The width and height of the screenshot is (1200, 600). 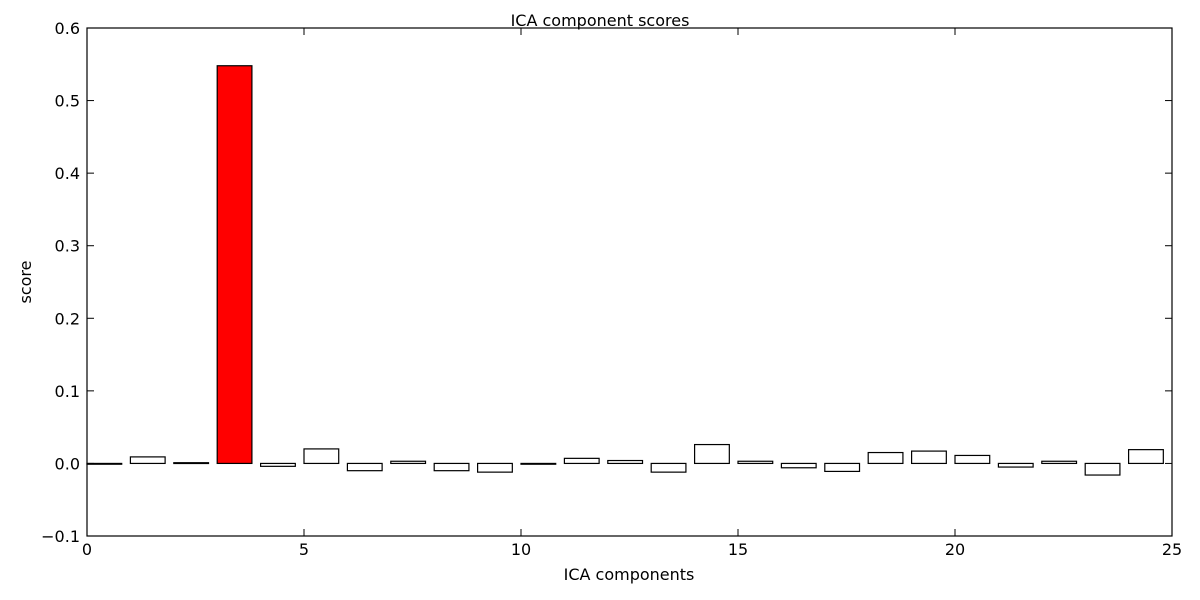 What do you see at coordinates (67, 173) in the screenshot?
I see `y-tick-label: 0.4` at bounding box center [67, 173].